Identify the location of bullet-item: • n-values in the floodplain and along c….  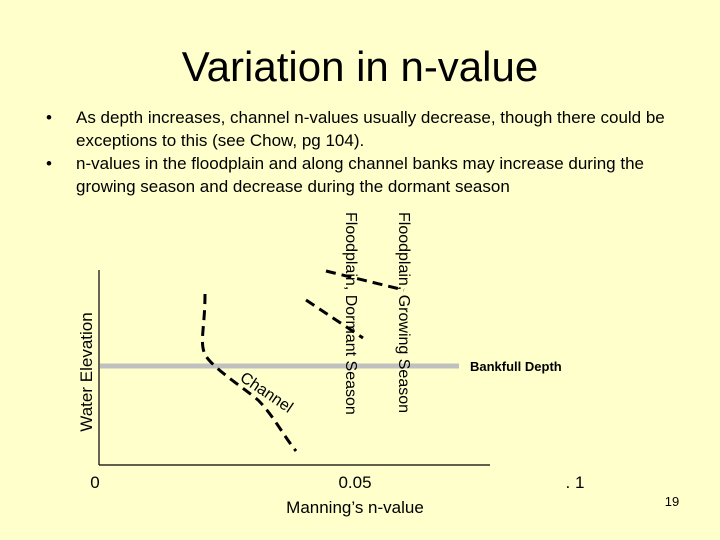
(366, 175).